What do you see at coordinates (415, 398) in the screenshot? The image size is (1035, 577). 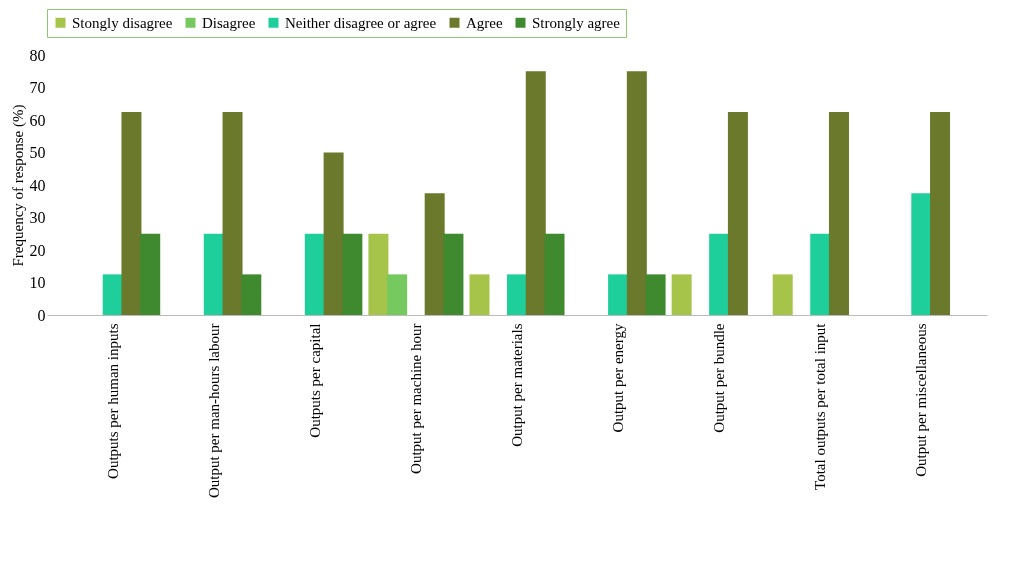 I see `x-tick-label: Output per machine hour` at bounding box center [415, 398].